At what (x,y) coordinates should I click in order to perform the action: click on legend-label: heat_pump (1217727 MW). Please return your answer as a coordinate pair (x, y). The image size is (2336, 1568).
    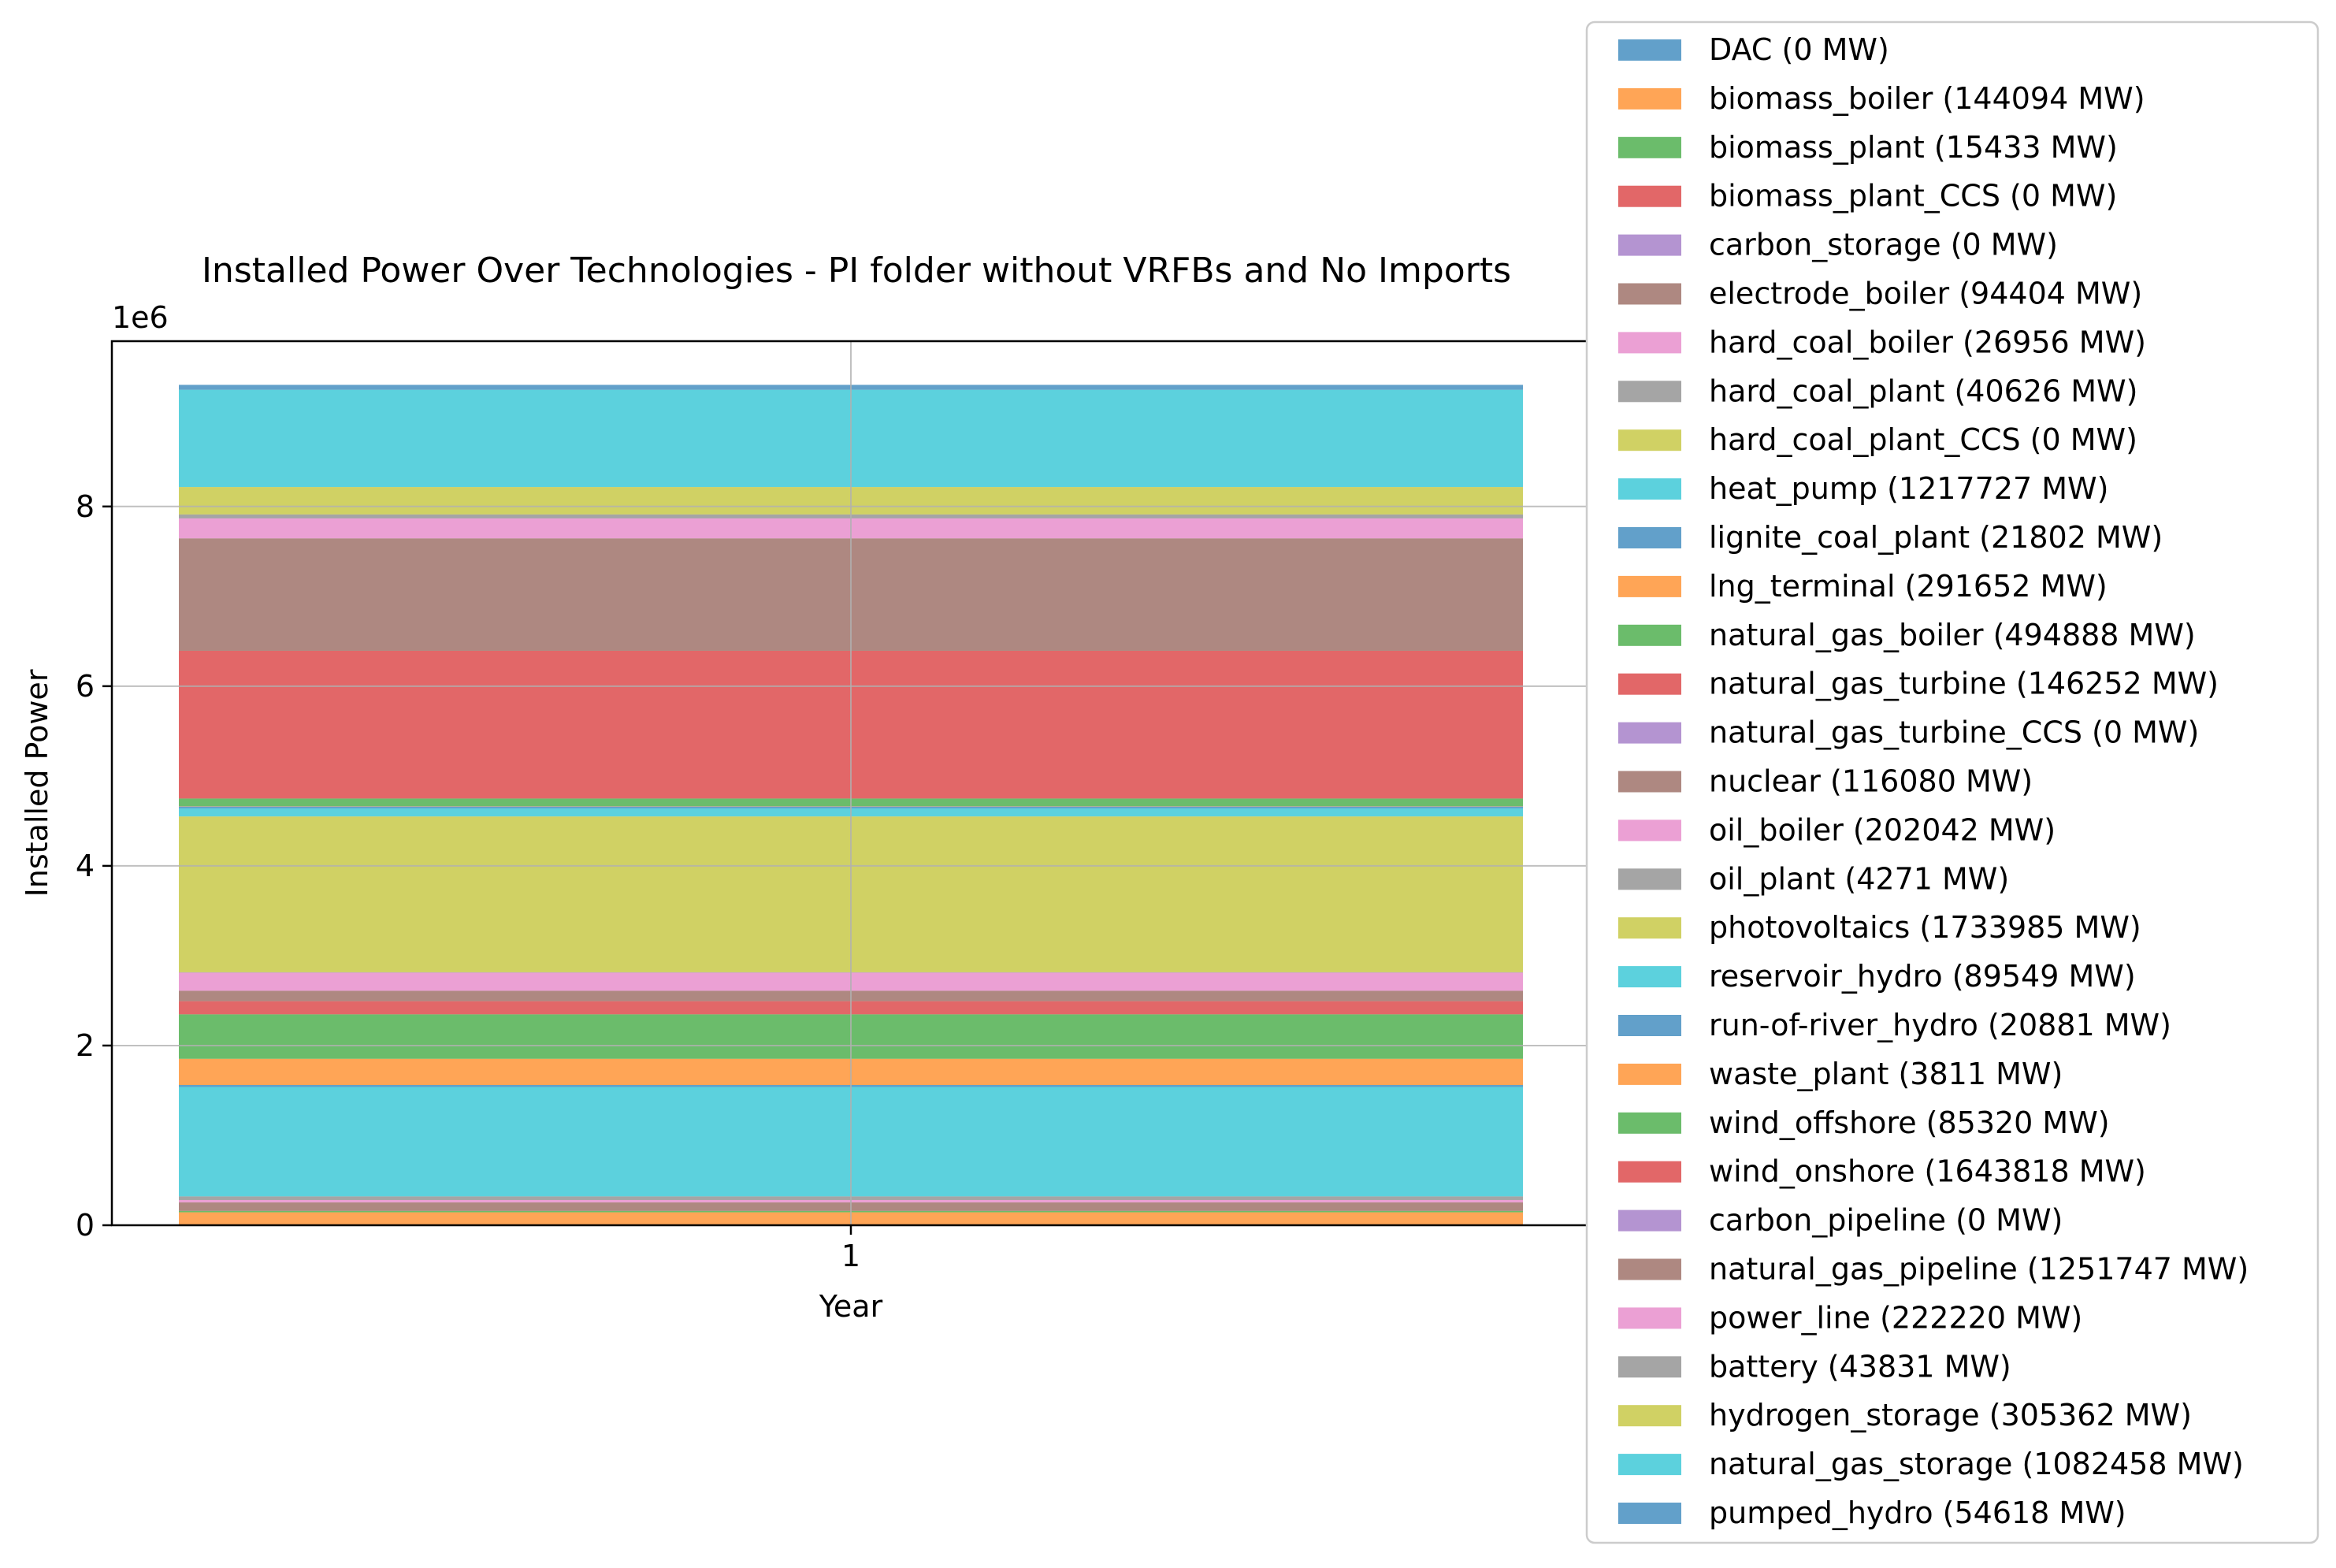
    Looking at the image, I should click on (1908, 488).